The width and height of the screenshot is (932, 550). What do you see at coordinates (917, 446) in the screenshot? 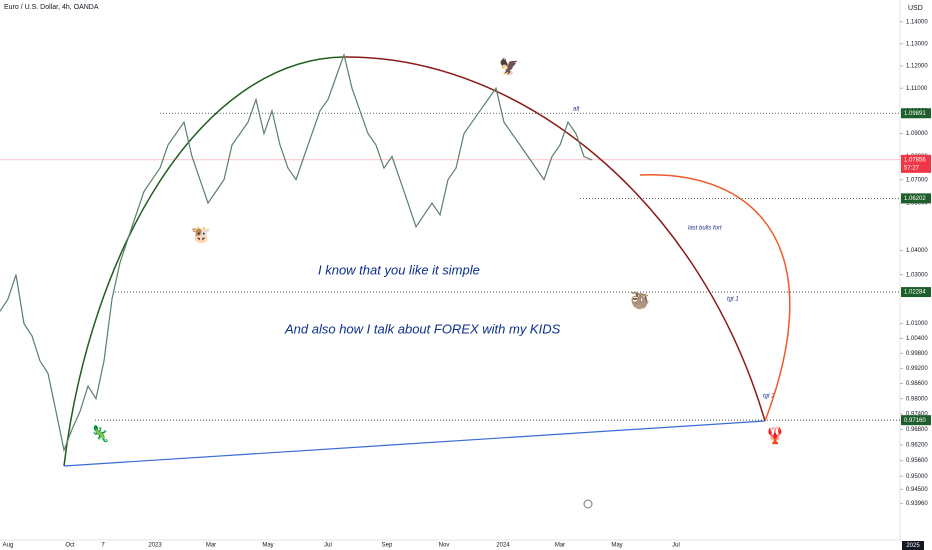
I see `y-tick-label: 0.96200` at bounding box center [917, 446].